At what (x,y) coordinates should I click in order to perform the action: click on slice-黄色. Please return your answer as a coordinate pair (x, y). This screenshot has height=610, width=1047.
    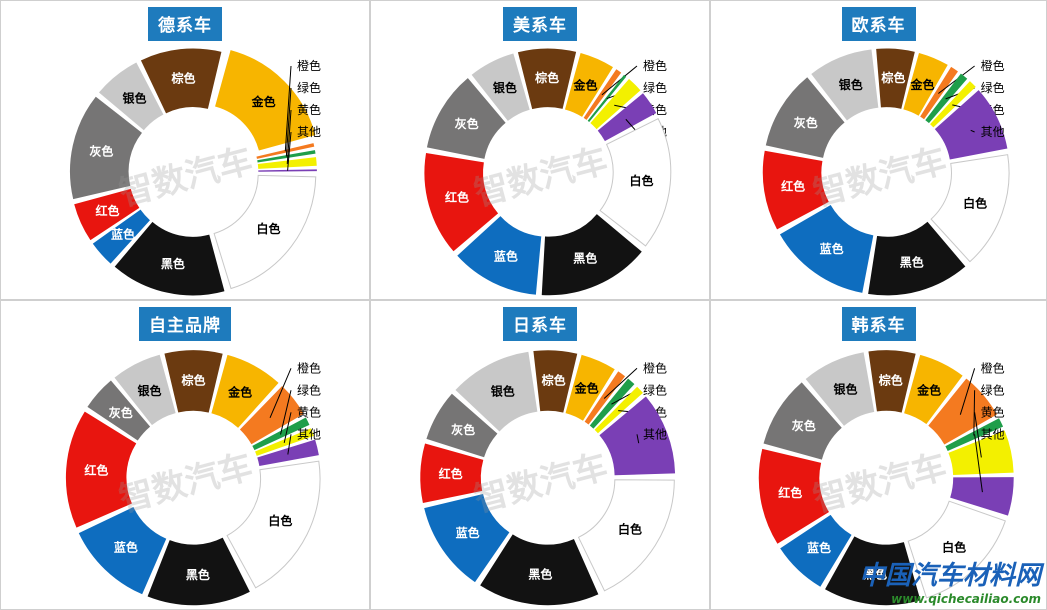
    Looking at the image, I should click on (953, 104).